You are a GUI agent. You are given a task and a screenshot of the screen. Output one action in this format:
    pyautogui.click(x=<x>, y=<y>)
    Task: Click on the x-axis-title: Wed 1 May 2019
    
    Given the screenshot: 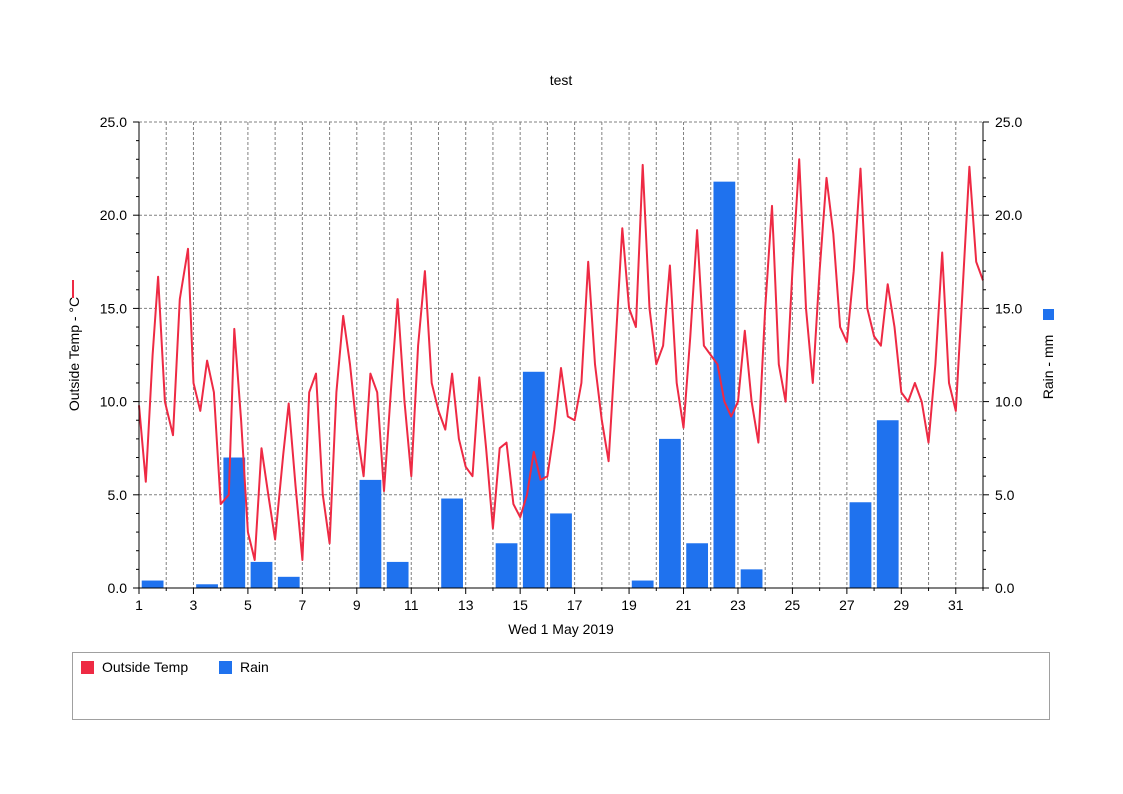 What is the action you would take?
    pyautogui.click(x=561, y=629)
    